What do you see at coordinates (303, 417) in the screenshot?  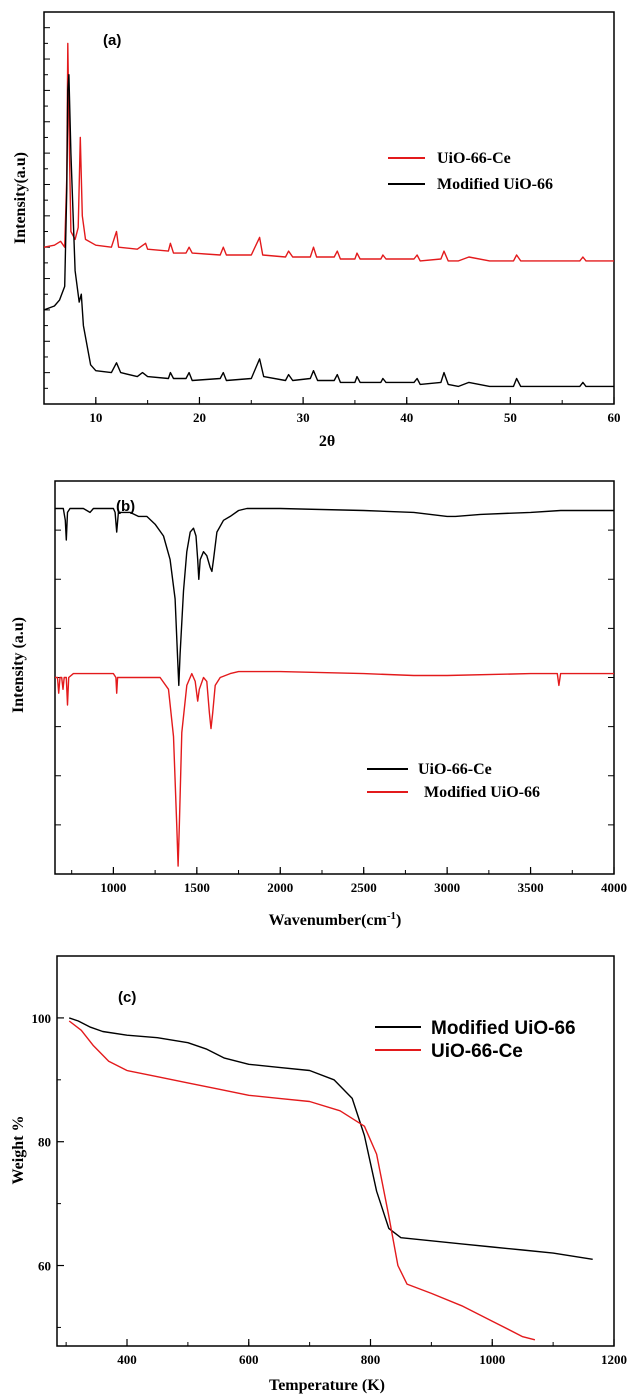 I see `panel-a-xtick-label: 30` at bounding box center [303, 417].